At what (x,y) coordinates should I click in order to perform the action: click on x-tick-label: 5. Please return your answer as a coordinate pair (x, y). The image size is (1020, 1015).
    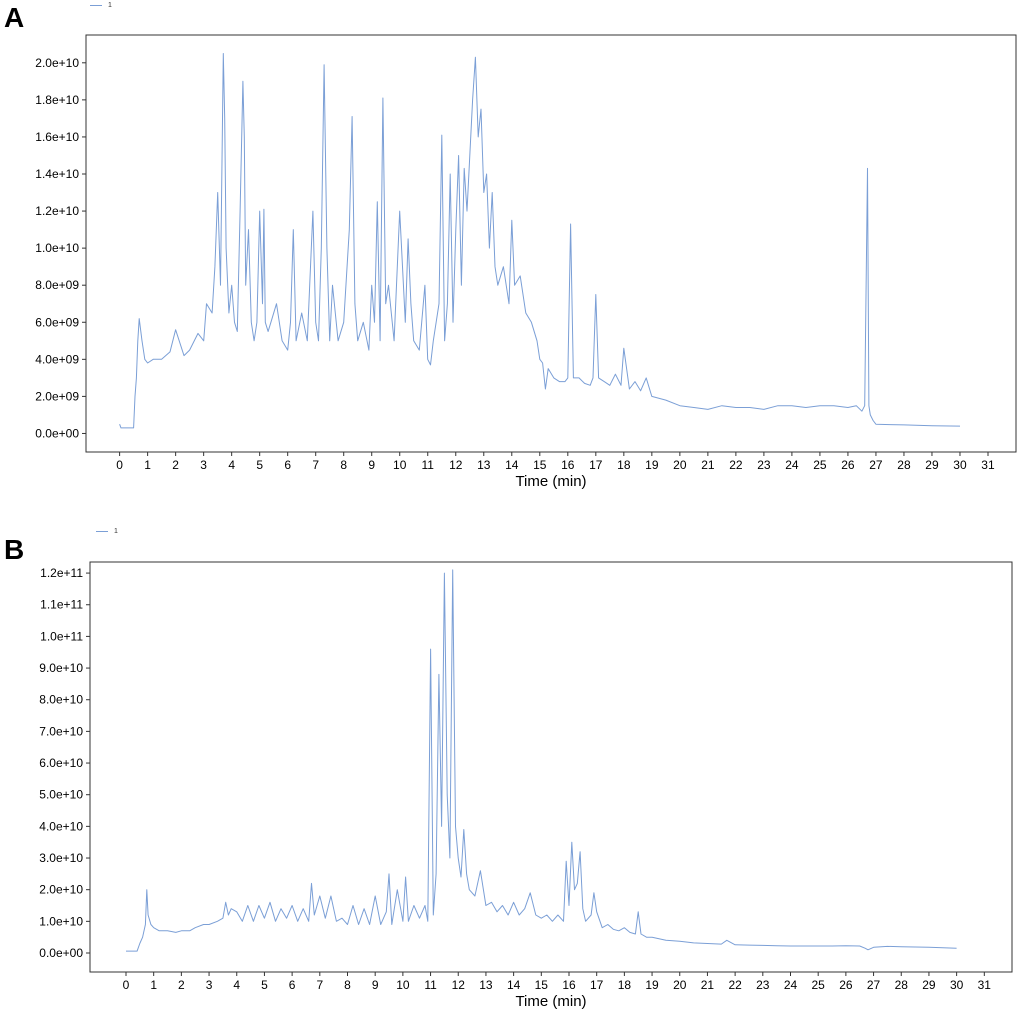
    Looking at the image, I should click on (259, 465).